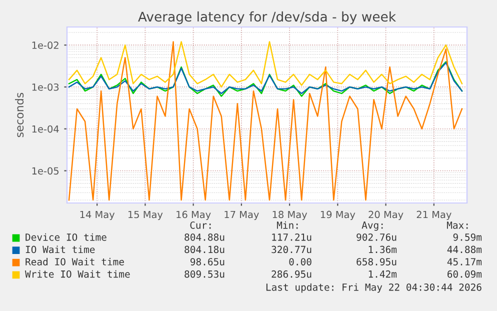  What do you see at coordinates (265, 64) in the screenshot?
I see `line-series` at bounding box center [265, 64].